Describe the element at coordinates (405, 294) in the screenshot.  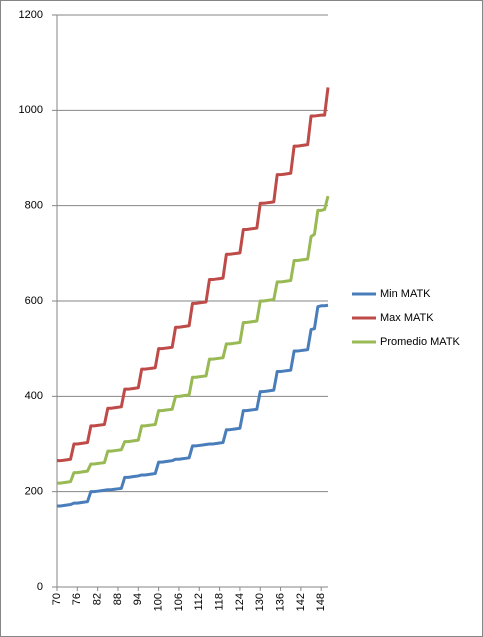
I see `legend-label: Min MATK` at that location.